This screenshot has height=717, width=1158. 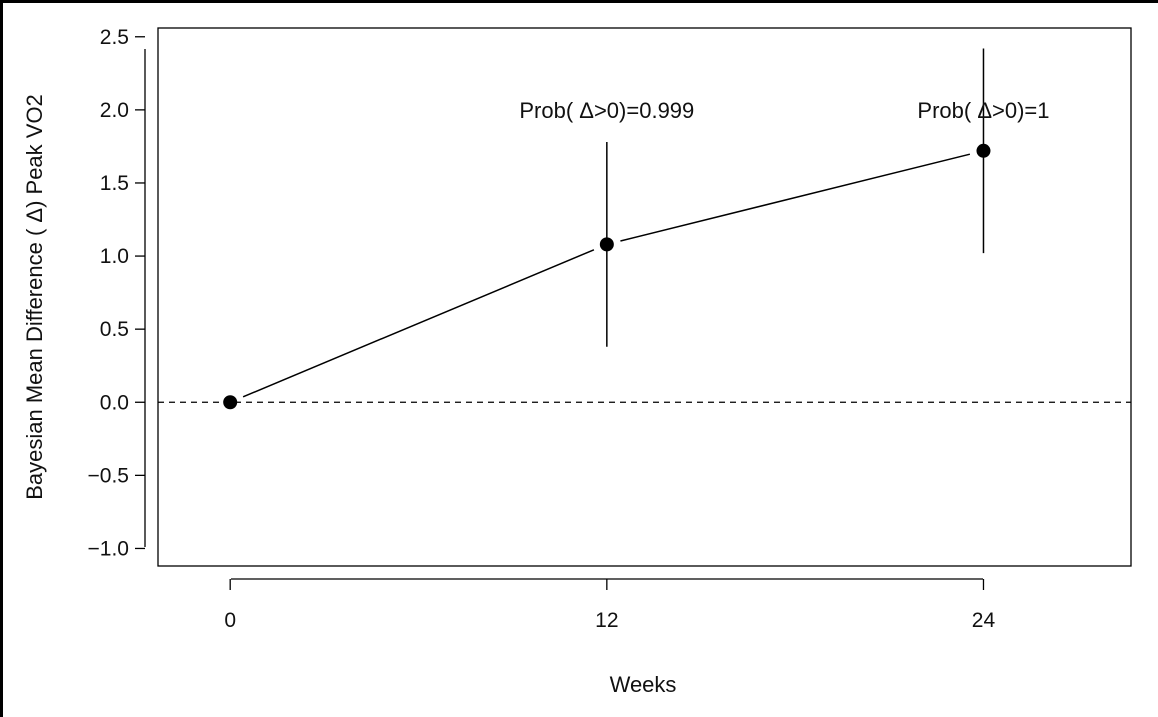 What do you see at coordinates (108, 548) in the screenshot?
I see `y-tick-label: −1.0` at bounding box center [108, 548].